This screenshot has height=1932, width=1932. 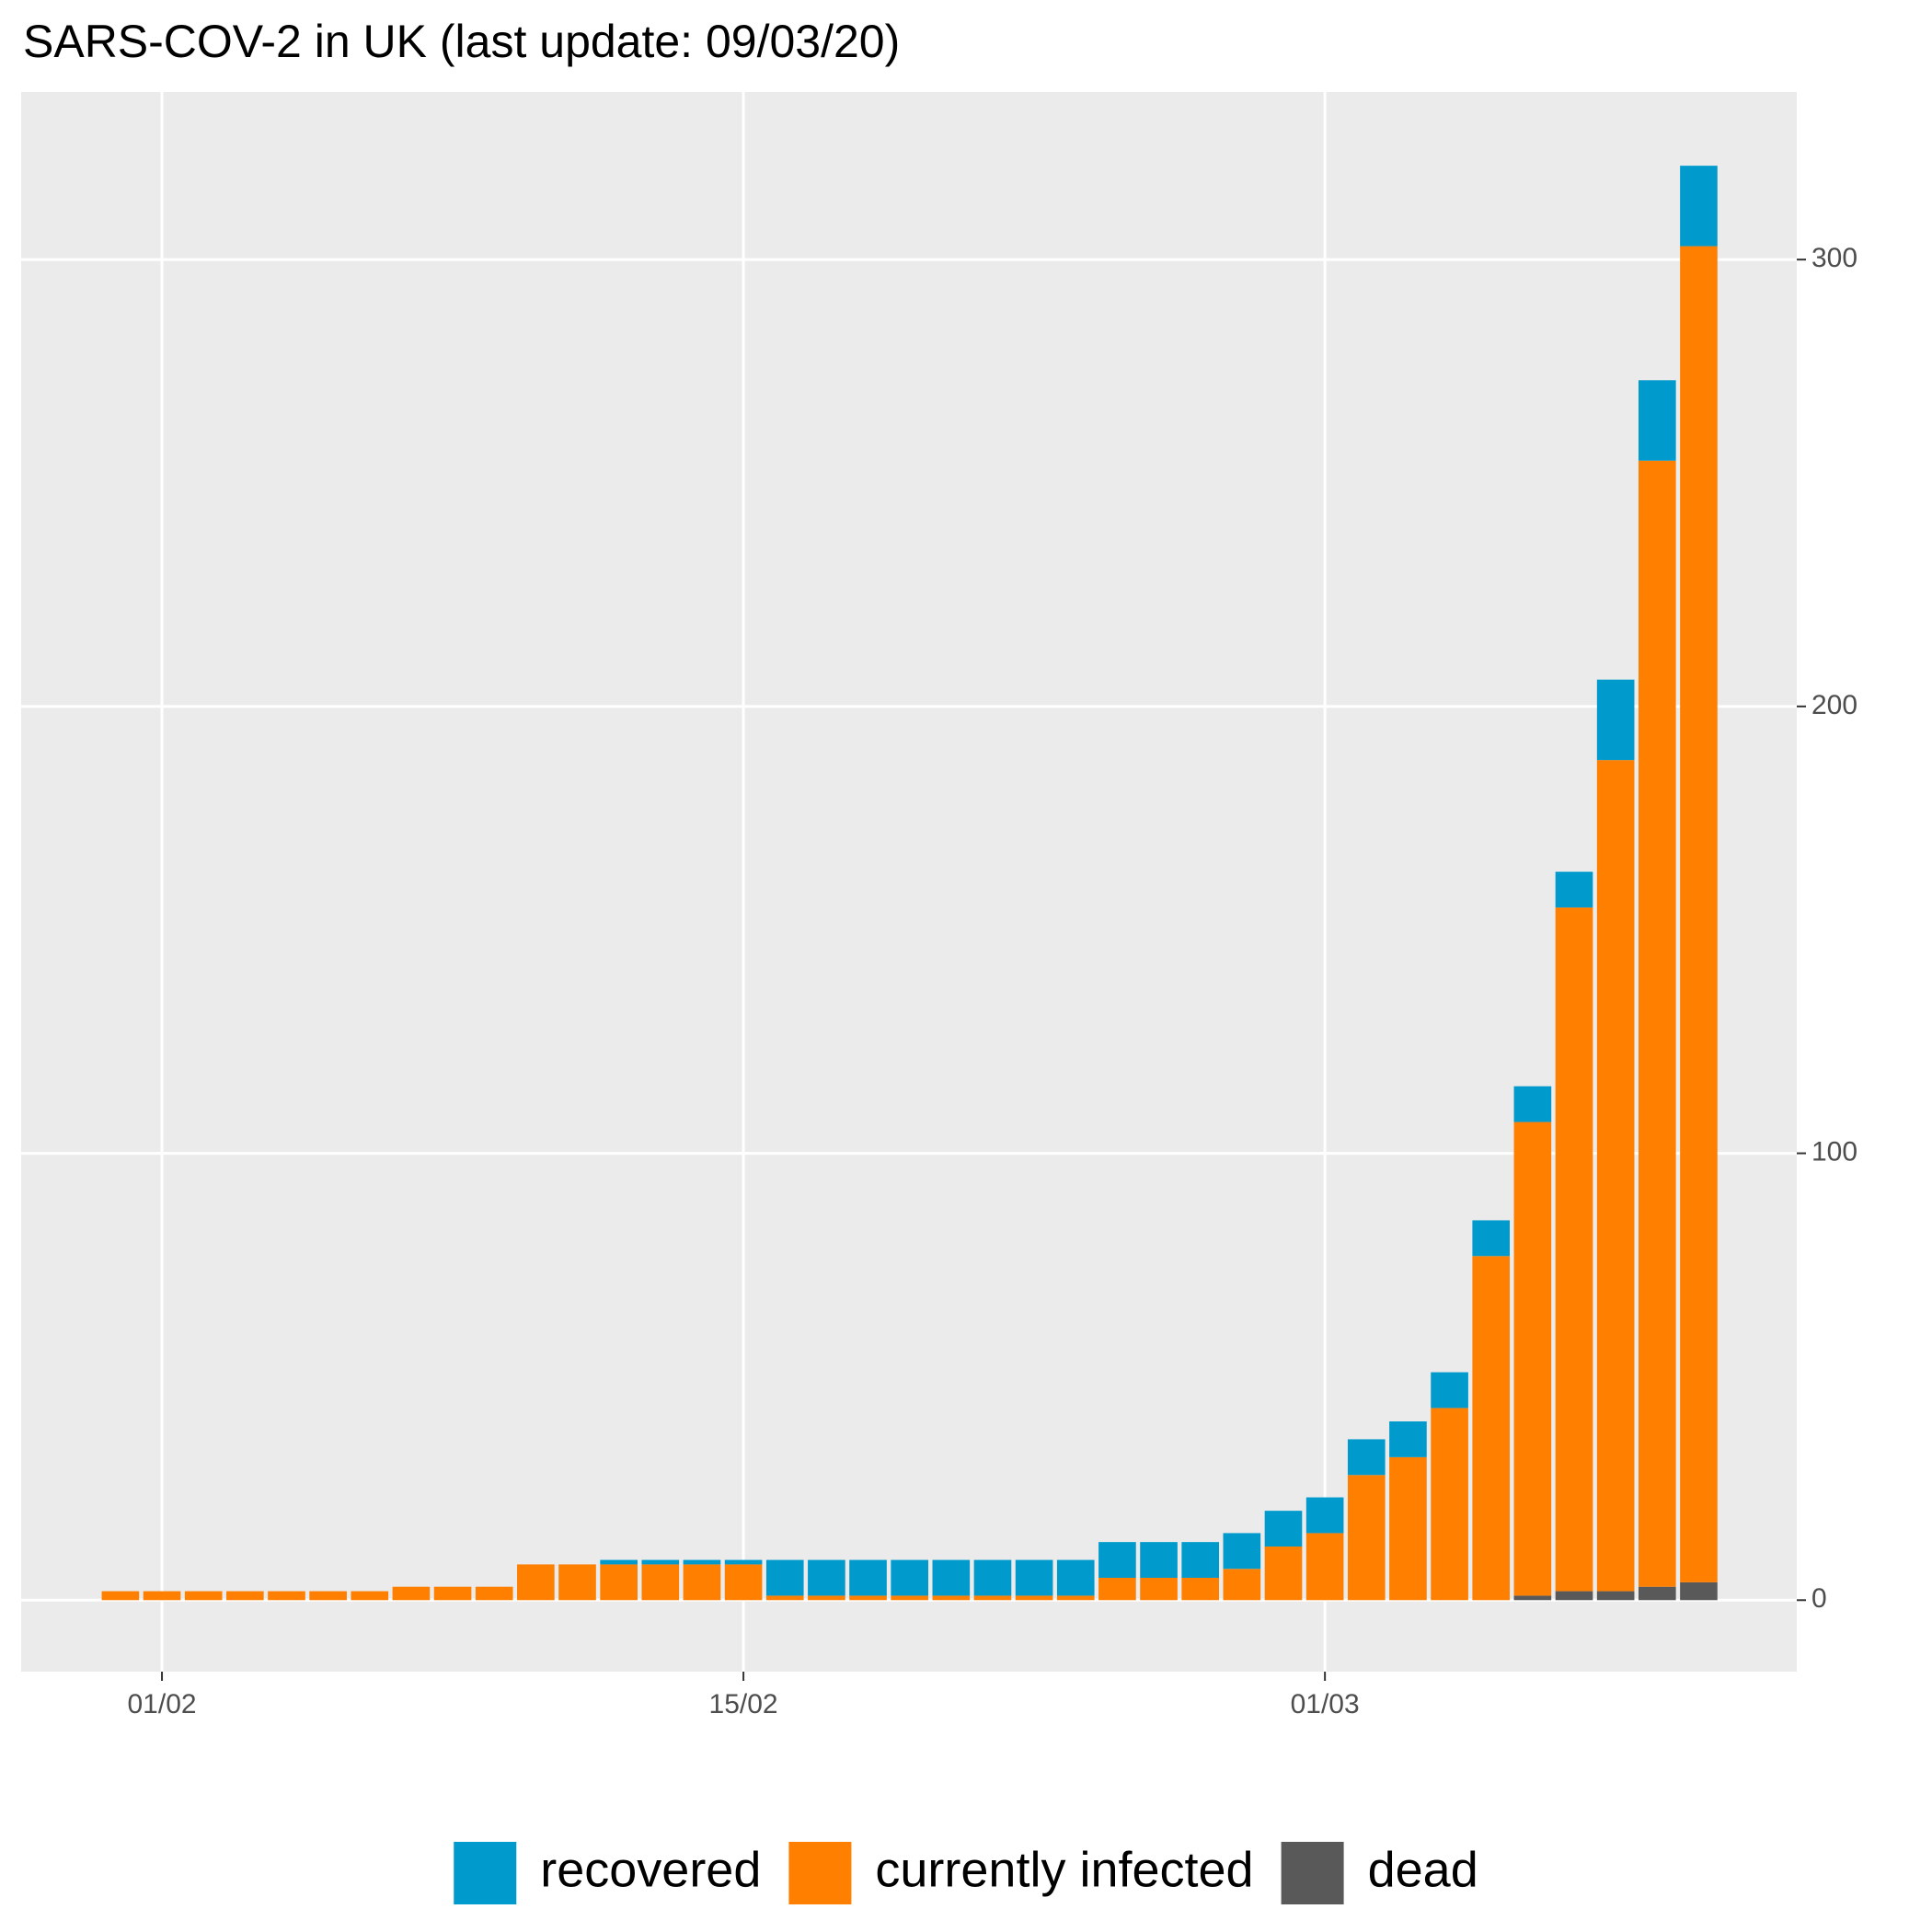 What do you see at coordinates (1064, 1869) in the screenshot?
I see `legend-label: currently infected` at bounding box center [1064, 1869].